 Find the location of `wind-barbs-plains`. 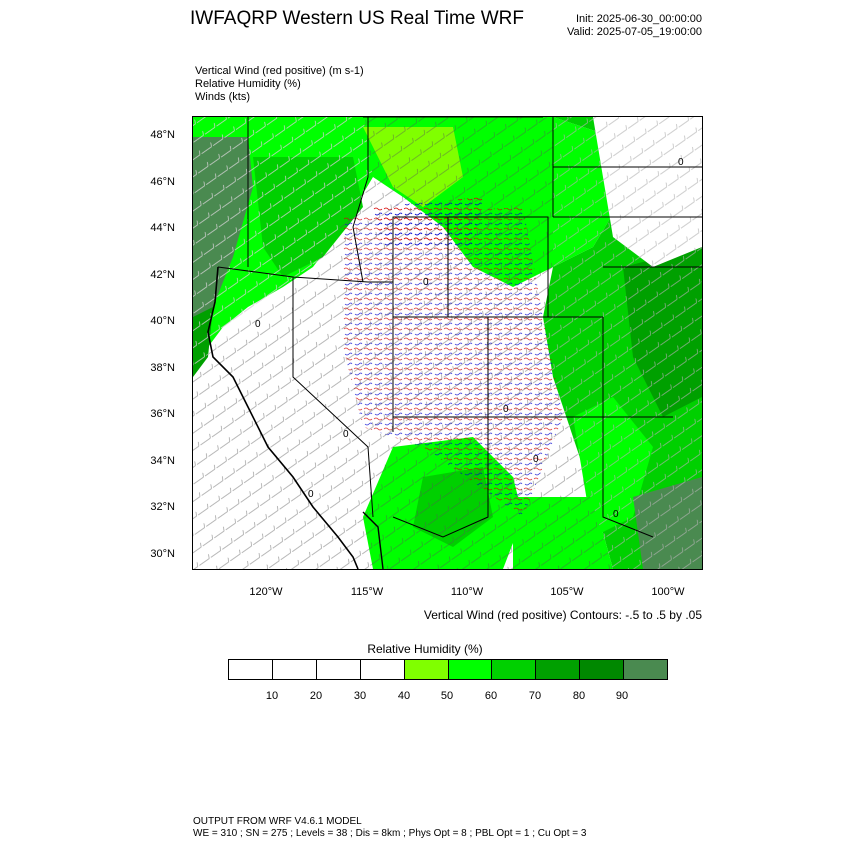

wind-barbs-plains is located at coordinates (622, 343).